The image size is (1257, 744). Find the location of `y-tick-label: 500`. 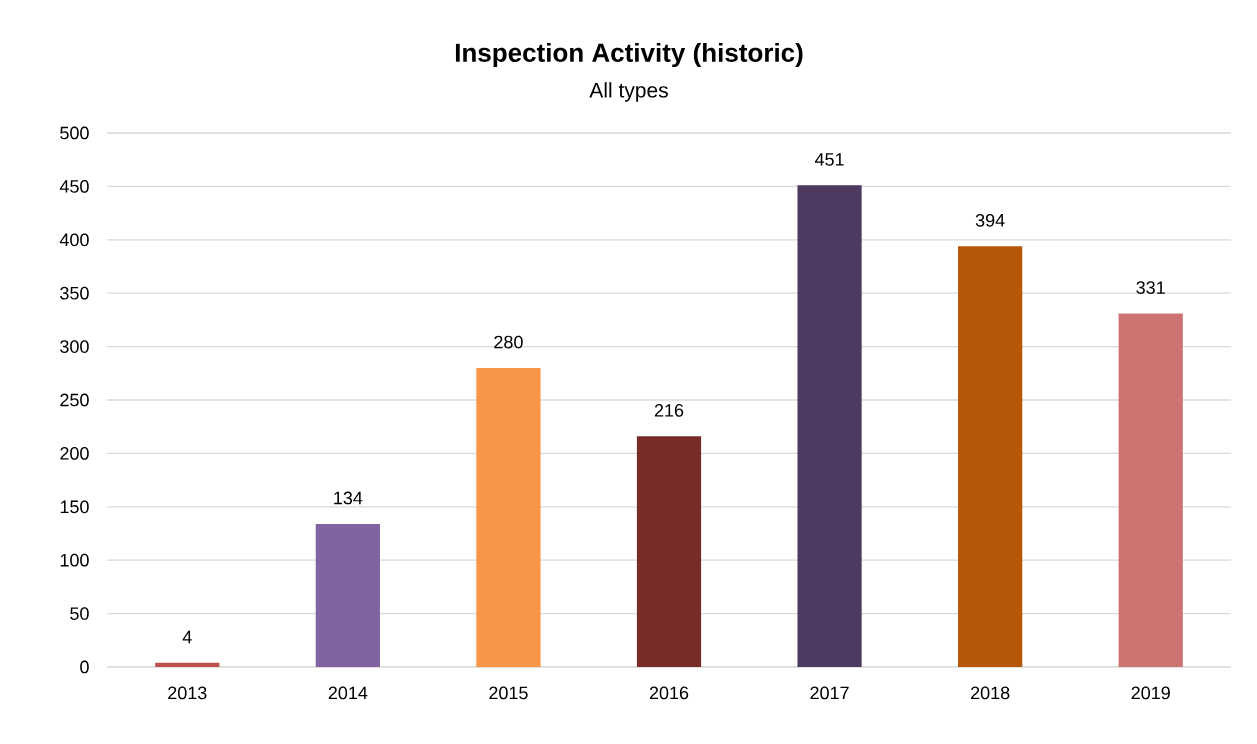

y-tick-label: 500 is located at coordinates (74, 133).